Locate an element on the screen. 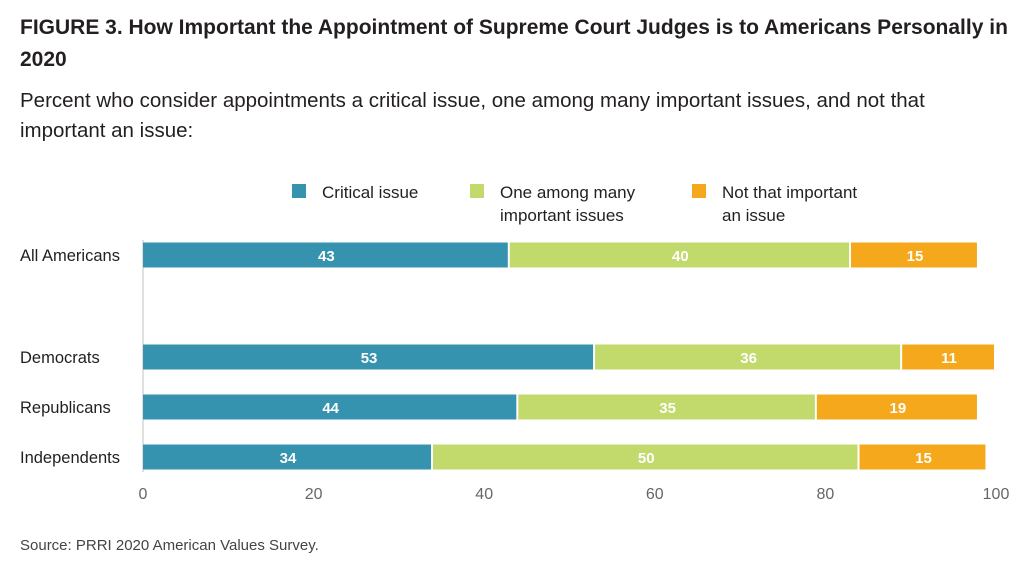  bar-value-label: 11 is located at coordinates (949, 358).